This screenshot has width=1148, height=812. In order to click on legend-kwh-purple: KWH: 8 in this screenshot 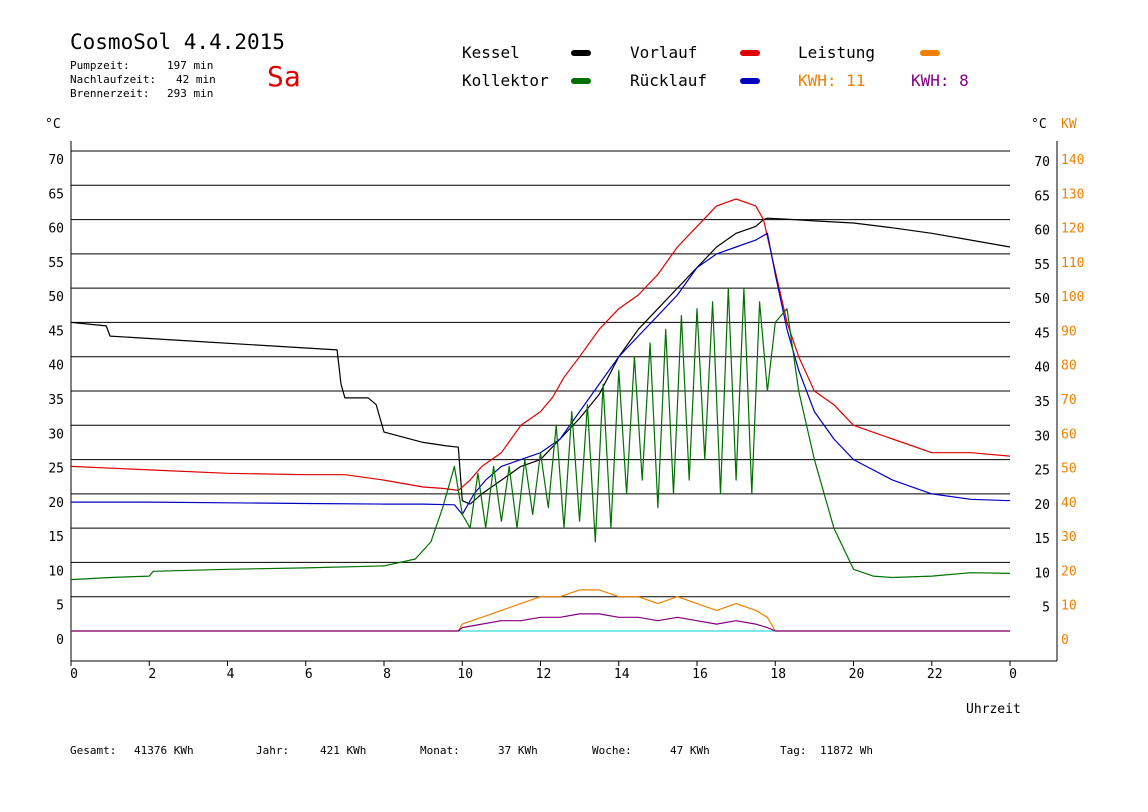, I will do `click(940, 80)`.